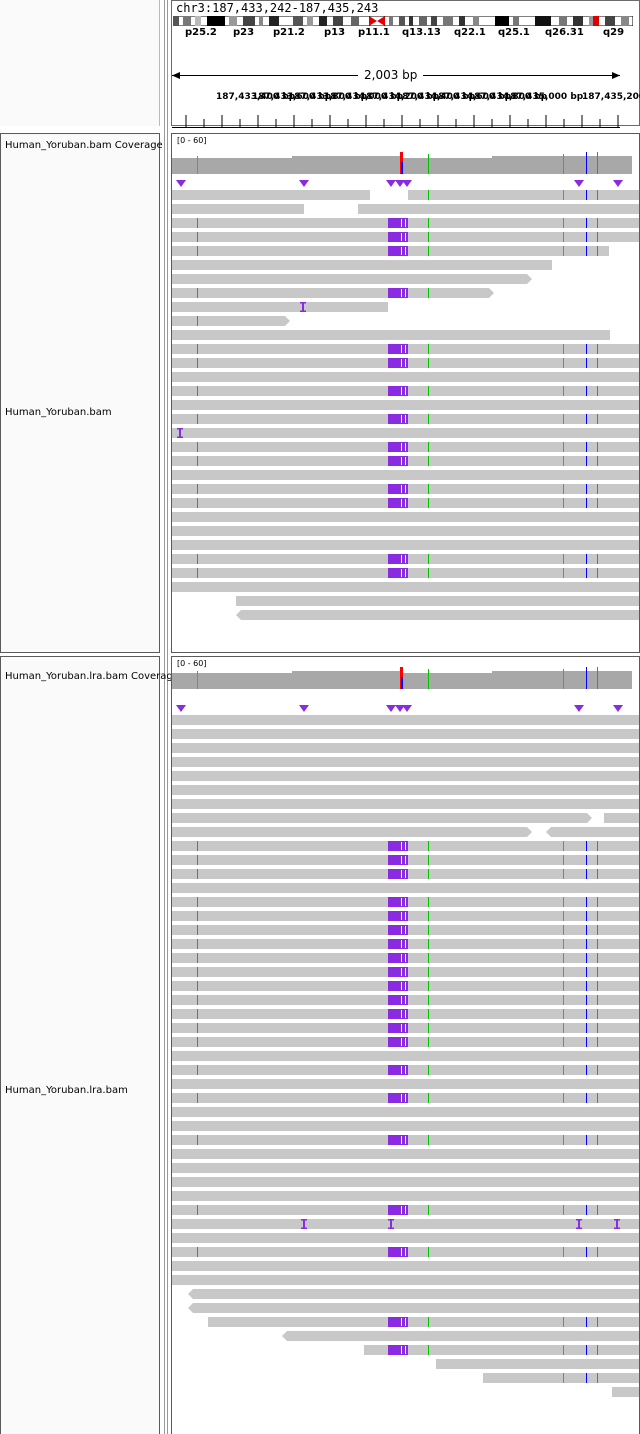  Describe the element at coordinates (436, 97) in the screenshot. I see `ruler-tick-label: 187,434,400 bp` at that location.